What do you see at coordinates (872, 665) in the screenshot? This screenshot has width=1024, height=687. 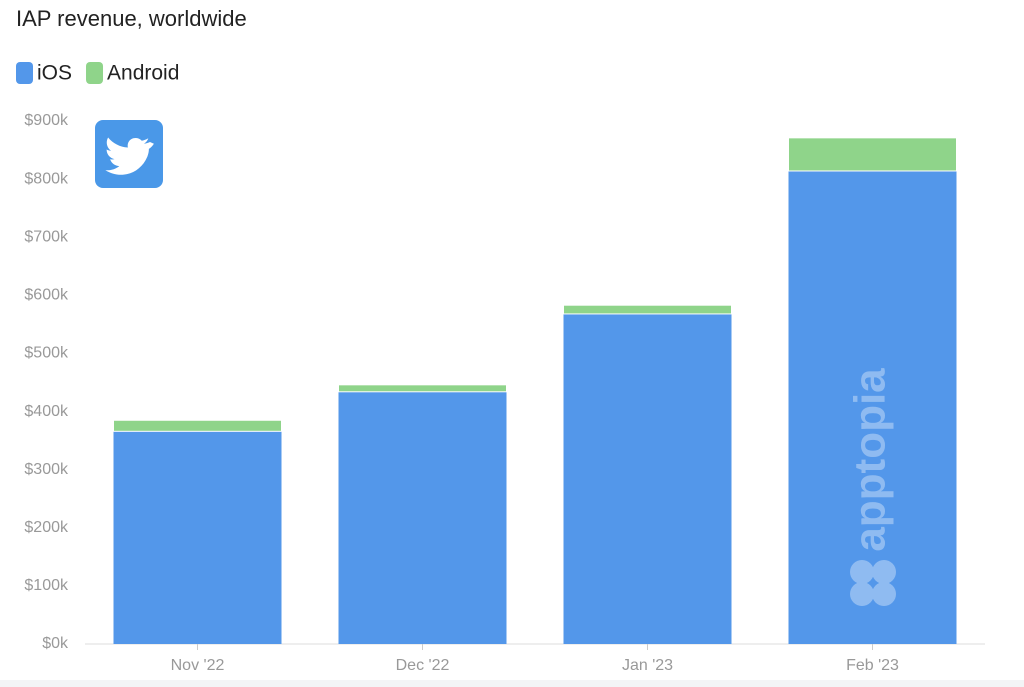 I see `x-tick-label: Feb '23` at bounding box center [872, 665].